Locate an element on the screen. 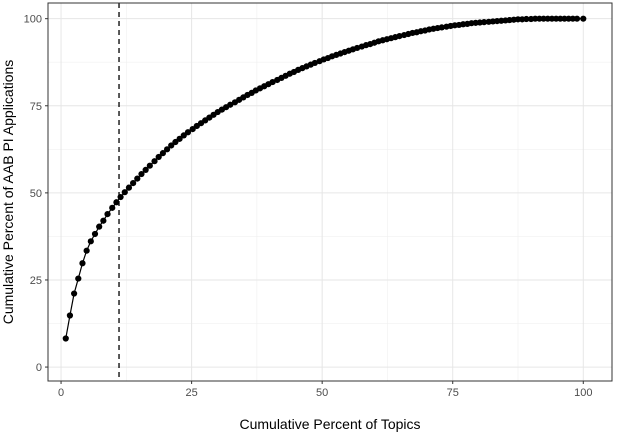 The height and width of the screenshot is (433, 617). x-tick-label: 0 is located at coordinates (61, 393).